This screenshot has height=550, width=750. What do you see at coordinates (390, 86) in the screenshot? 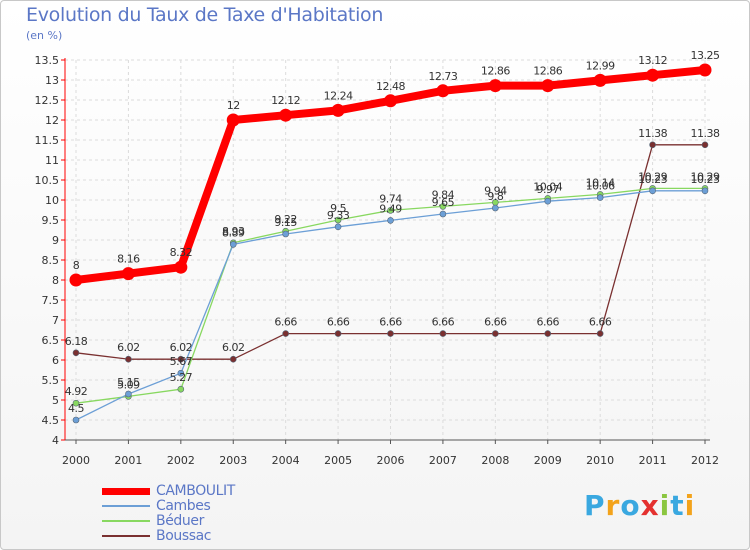
I see `data-label: 12.48` at bounding box center [390, 86].